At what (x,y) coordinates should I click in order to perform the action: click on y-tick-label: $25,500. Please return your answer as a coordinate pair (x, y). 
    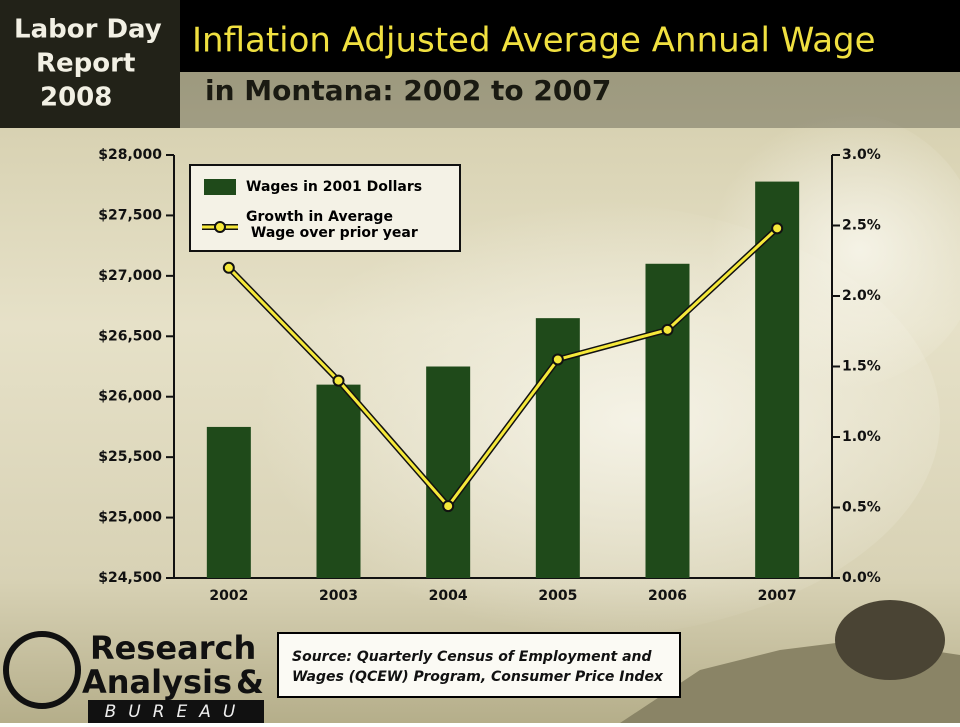
    Looking at the image, I should click on (130, 457).